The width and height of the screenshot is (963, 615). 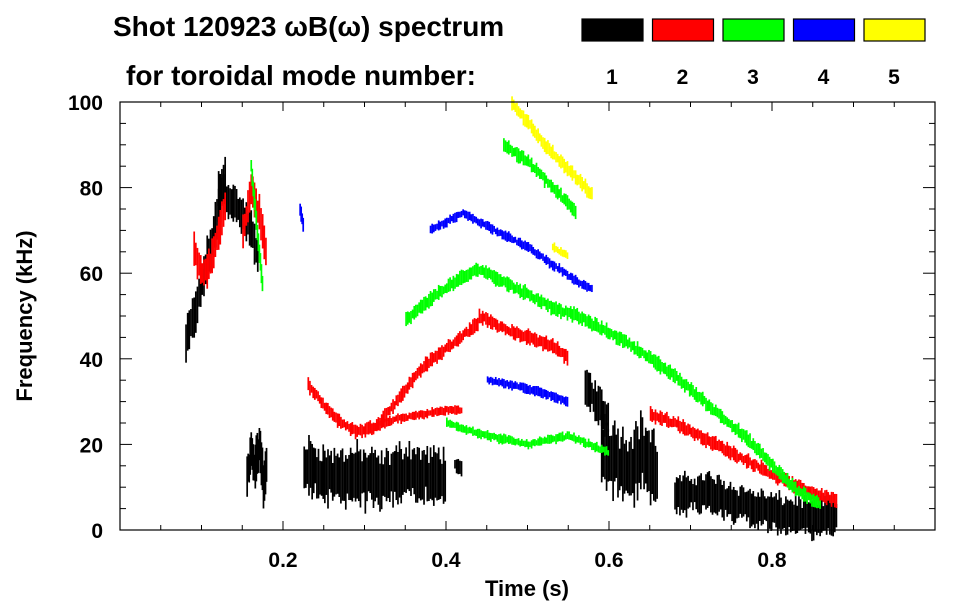 I want to click on legend-label-mode-3: 3, so click(x=753, y=77).